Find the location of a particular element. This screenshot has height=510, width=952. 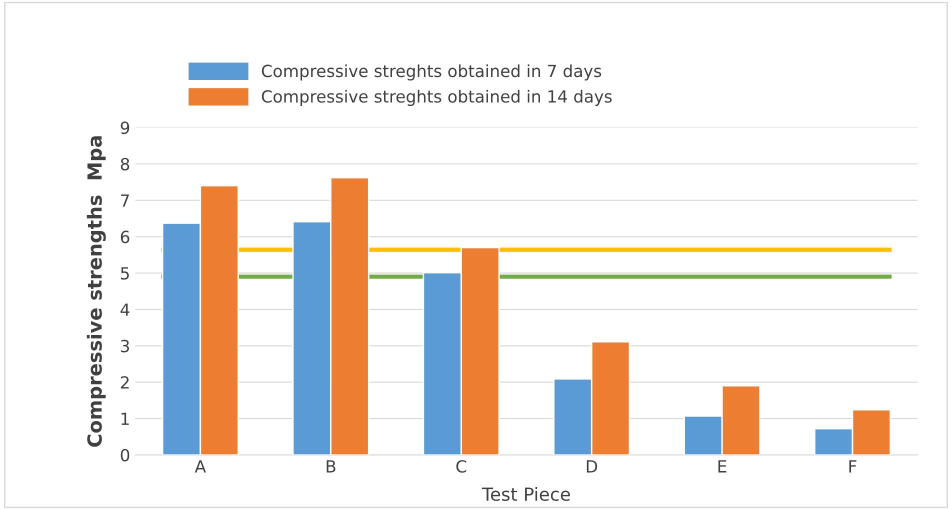

y-tick-label: 1 is located at coordinates (125, 418).